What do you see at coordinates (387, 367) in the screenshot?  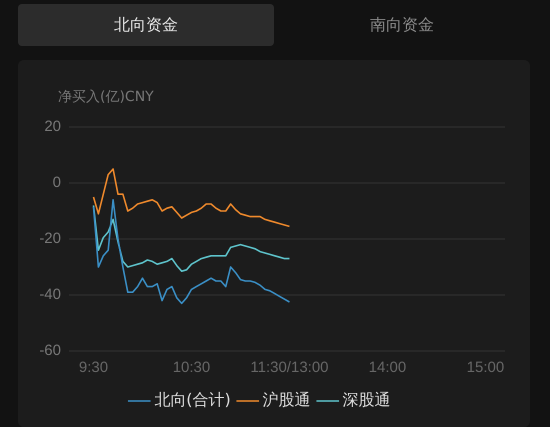 I see `x-tick-label: 14:00` at bounding box center [387, 367].